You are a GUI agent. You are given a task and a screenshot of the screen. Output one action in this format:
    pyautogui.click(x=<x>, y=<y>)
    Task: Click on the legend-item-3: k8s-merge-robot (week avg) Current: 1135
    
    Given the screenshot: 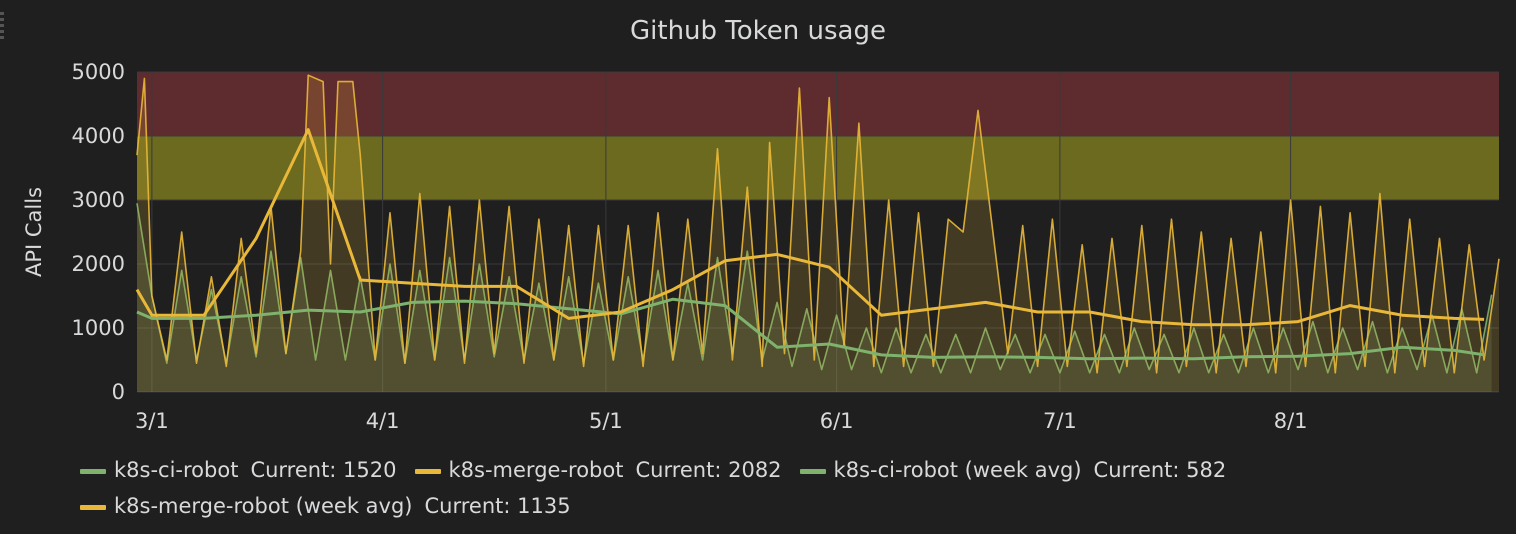 What is the action you would take?
    pyautogui.click(x=325, y=506)
    